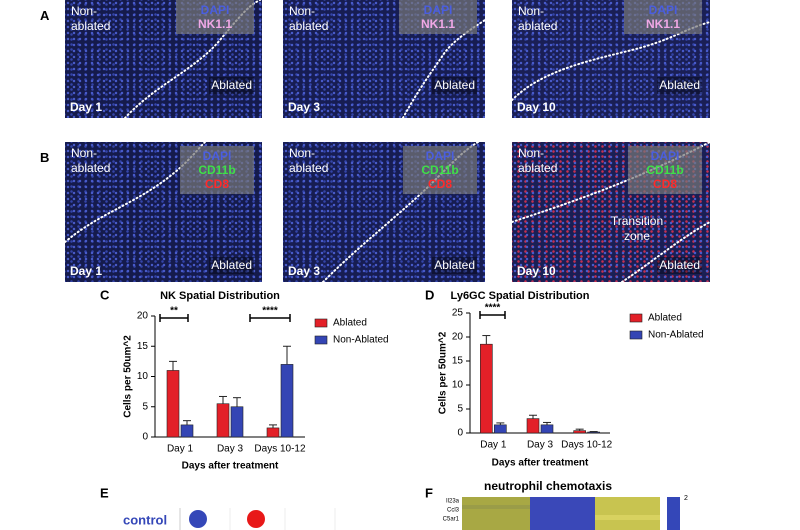 This screenshot has height=530, width=800. What do you see at coordinates (548, 486) in the screenshot?
I see `heatmap-title: neutrophil chemotaxis` at bounding box center [548, 486].